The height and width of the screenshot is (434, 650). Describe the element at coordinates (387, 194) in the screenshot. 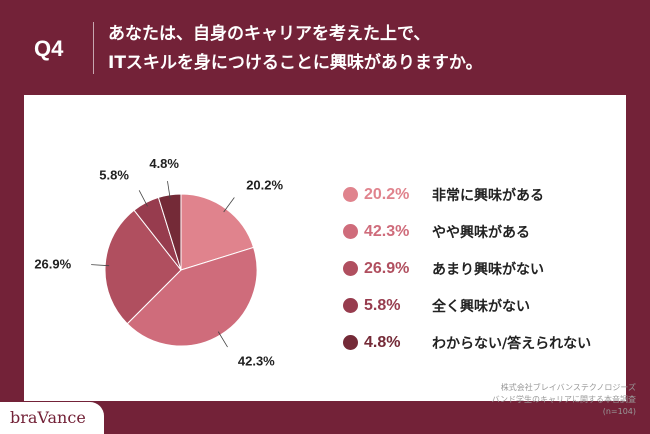

I see `legend-percent: 20.2%` at that location.